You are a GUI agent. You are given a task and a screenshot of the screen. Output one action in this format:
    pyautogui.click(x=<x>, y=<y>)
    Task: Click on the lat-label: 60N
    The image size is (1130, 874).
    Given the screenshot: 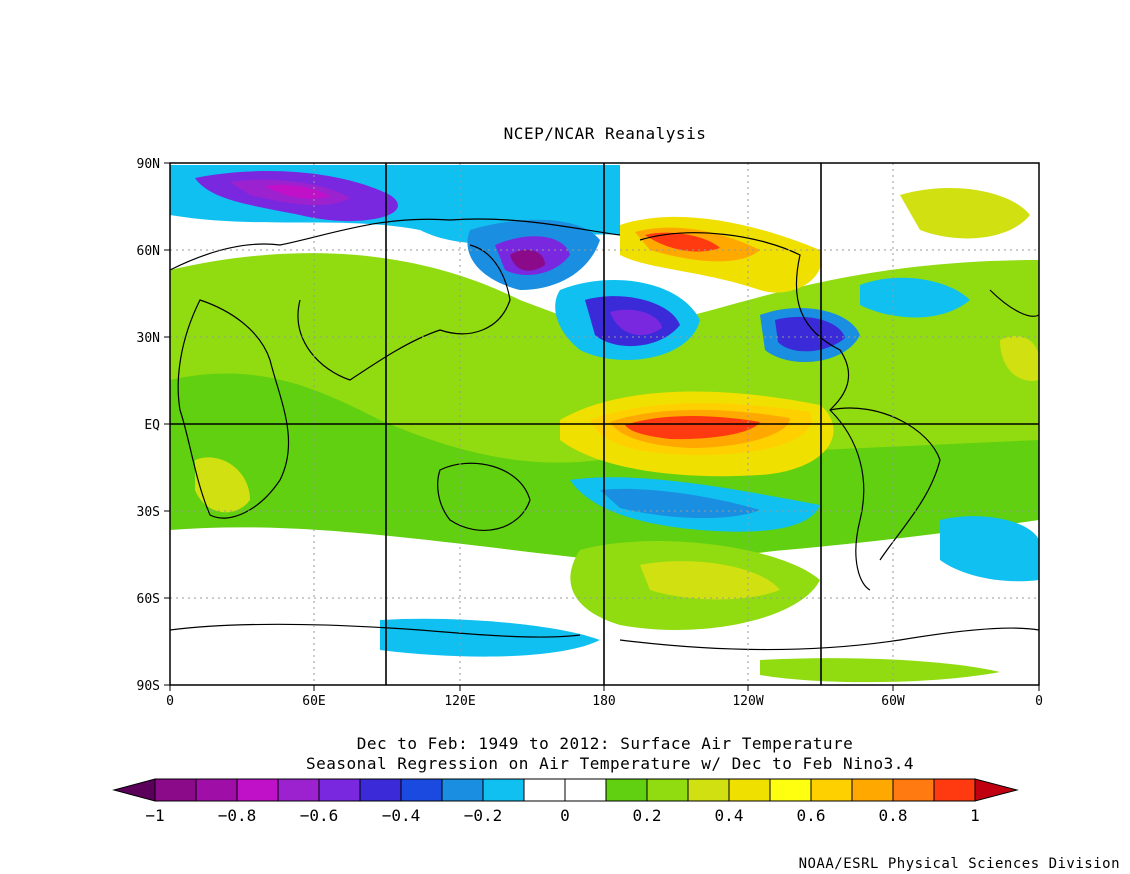 What is the action you would take?
    pyautogui.click(x=148, y=251)
    